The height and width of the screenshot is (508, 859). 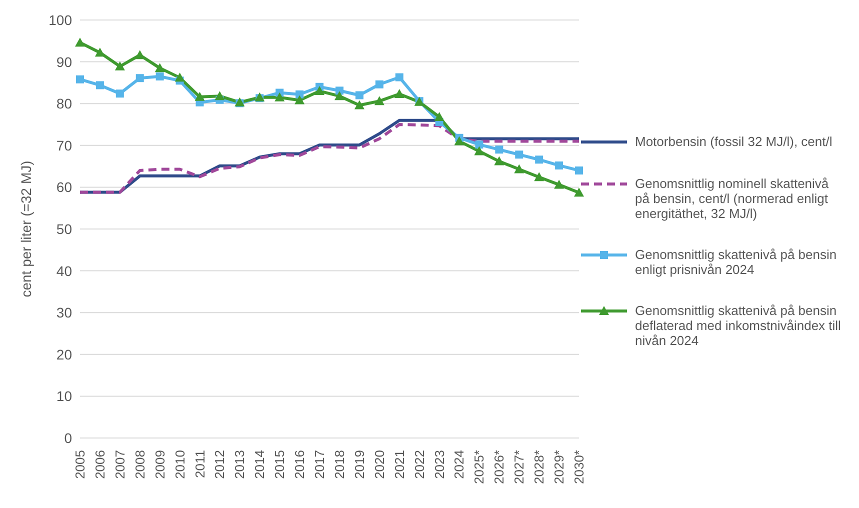 I want to click on y-tick-label: 30, so click(x=64, y=312).